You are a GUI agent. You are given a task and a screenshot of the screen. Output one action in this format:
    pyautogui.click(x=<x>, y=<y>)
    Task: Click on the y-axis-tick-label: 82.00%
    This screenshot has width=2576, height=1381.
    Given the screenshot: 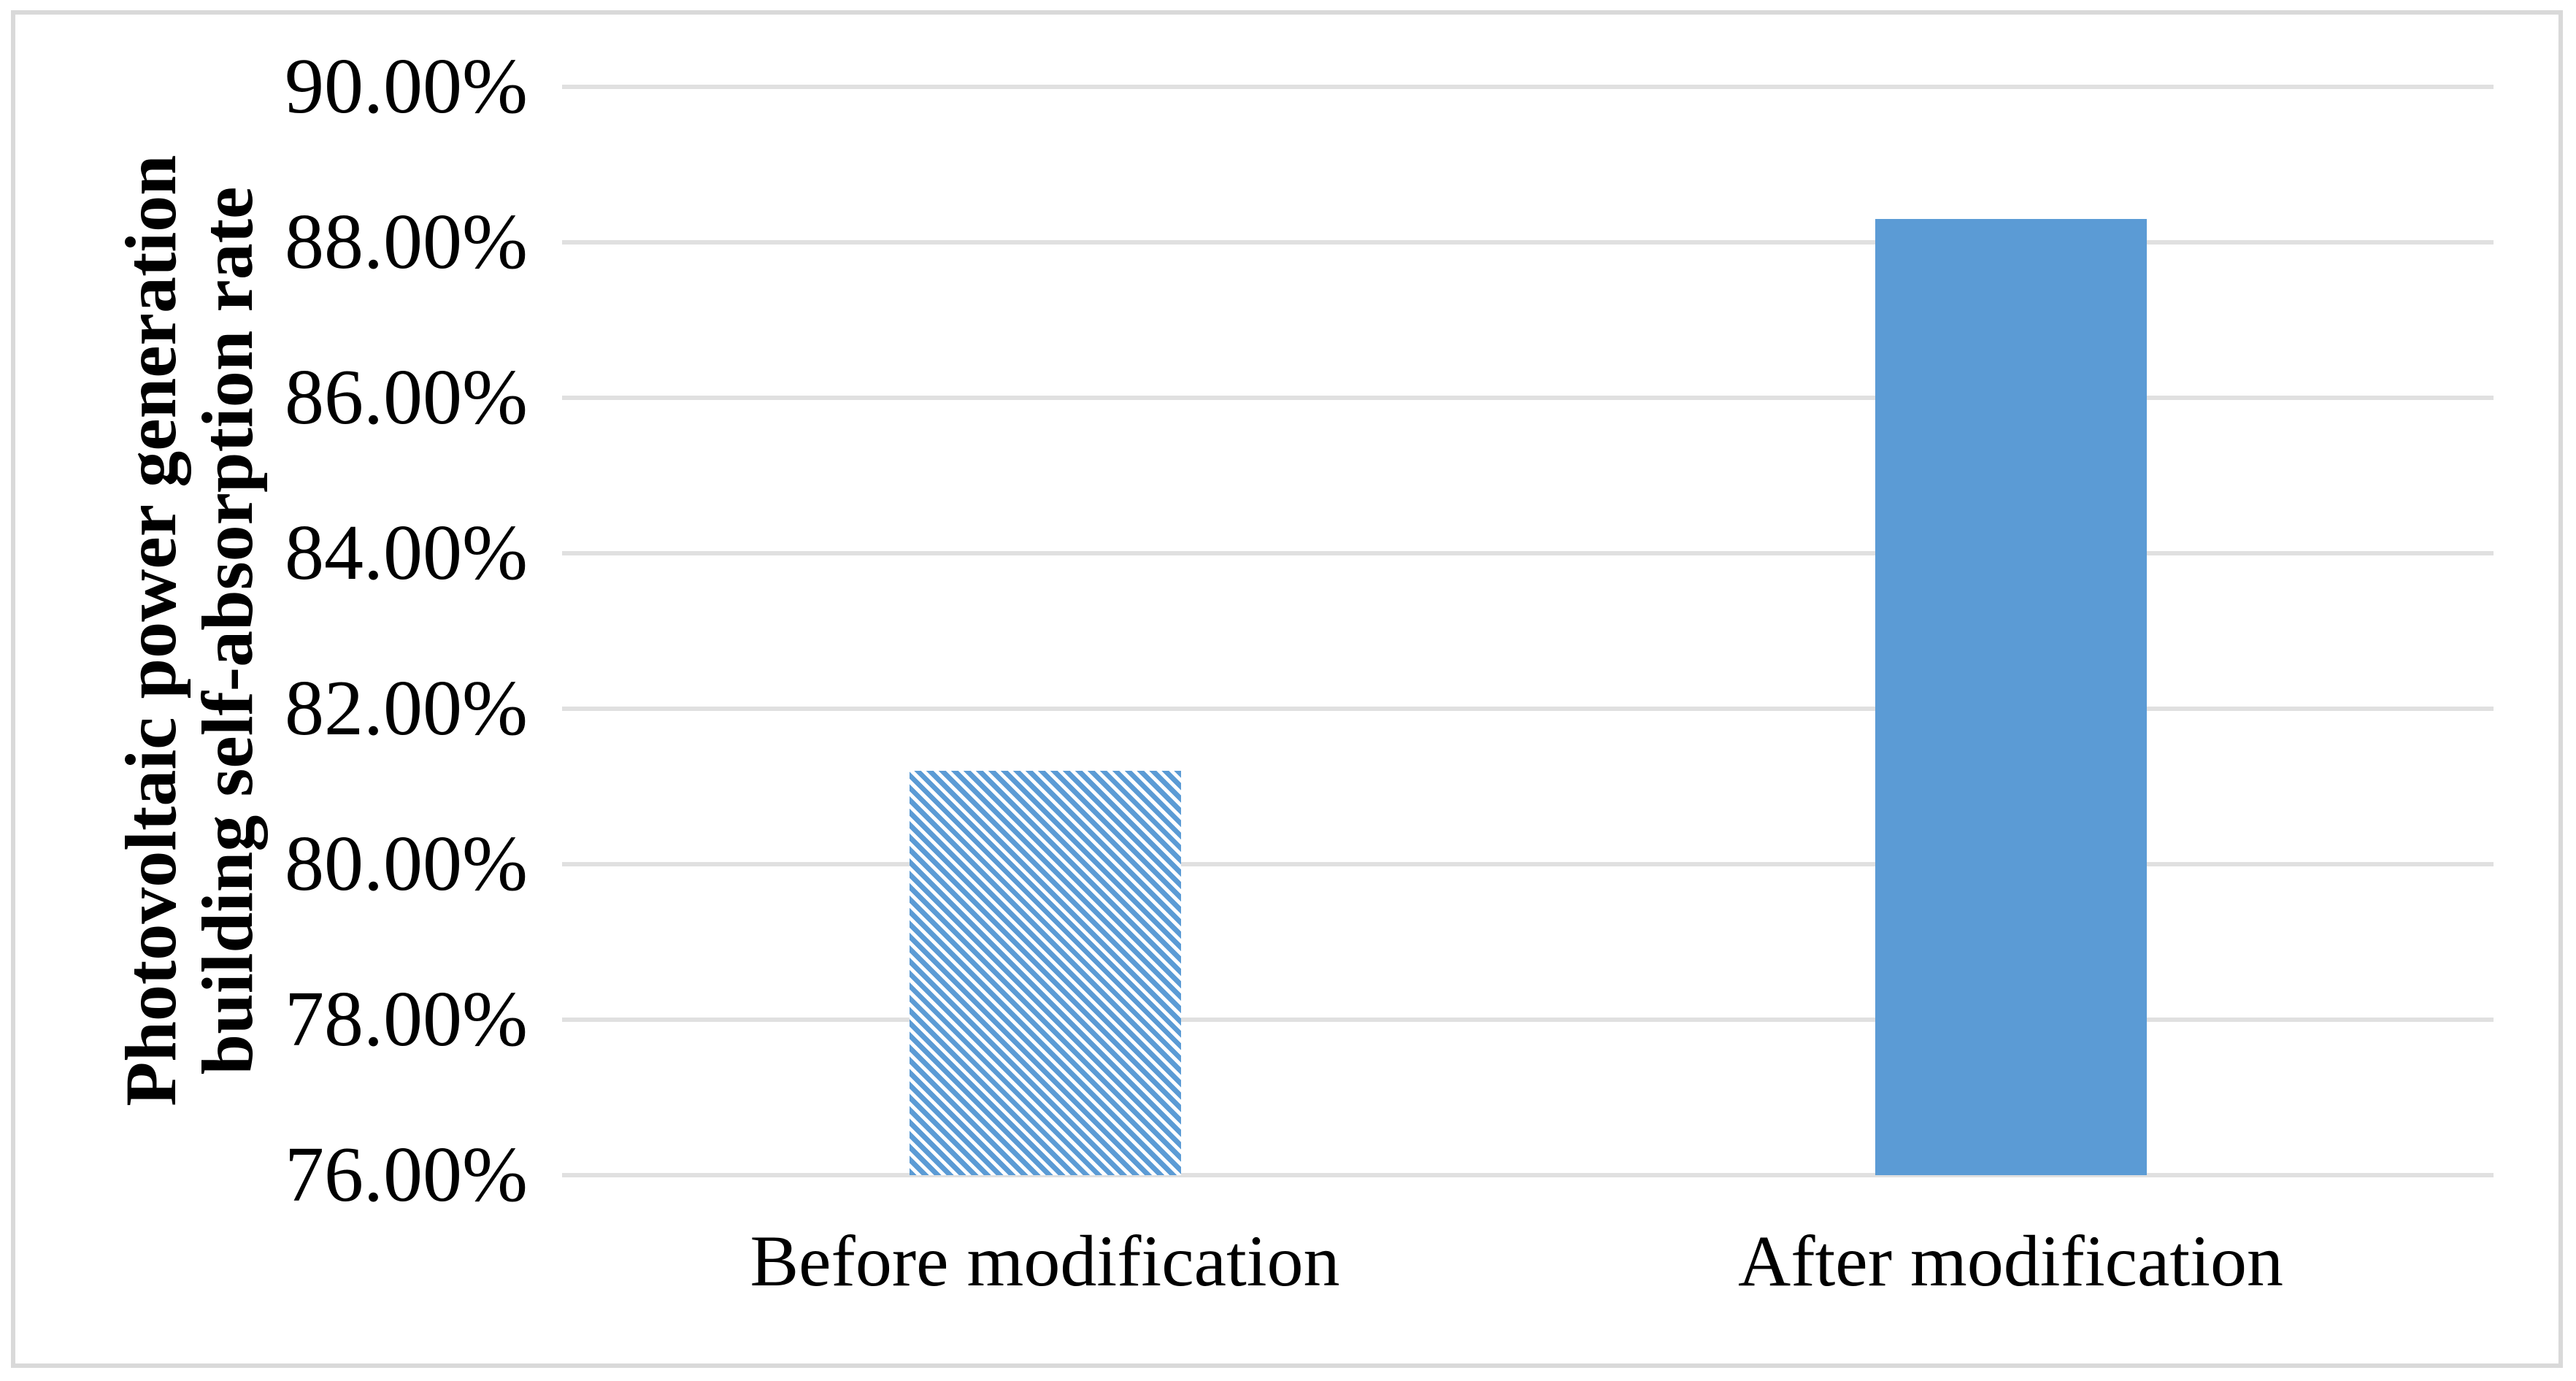 What is the action you would take?
    pyautogui.click(x=406, y=708)
    